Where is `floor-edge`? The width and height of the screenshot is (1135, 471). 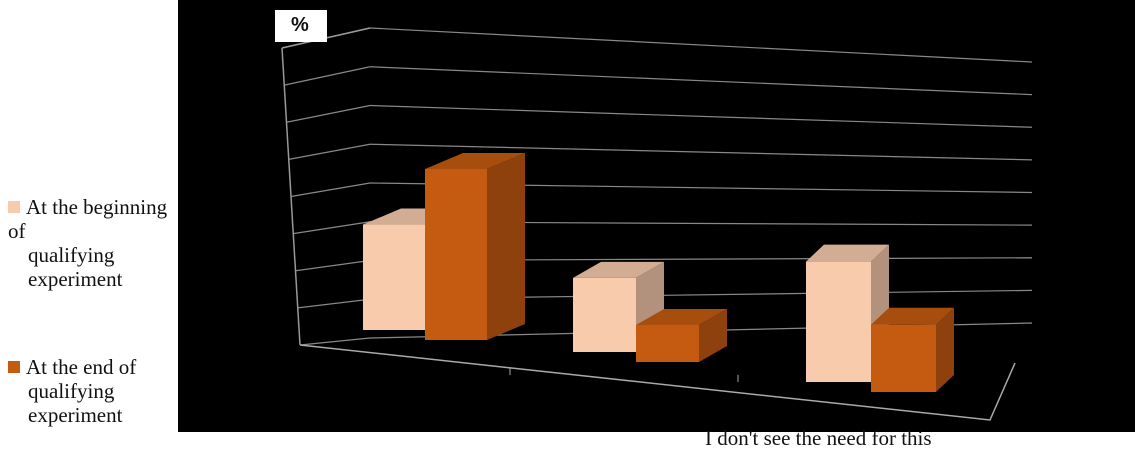 floor-edge is located at coordinates (657, 382).